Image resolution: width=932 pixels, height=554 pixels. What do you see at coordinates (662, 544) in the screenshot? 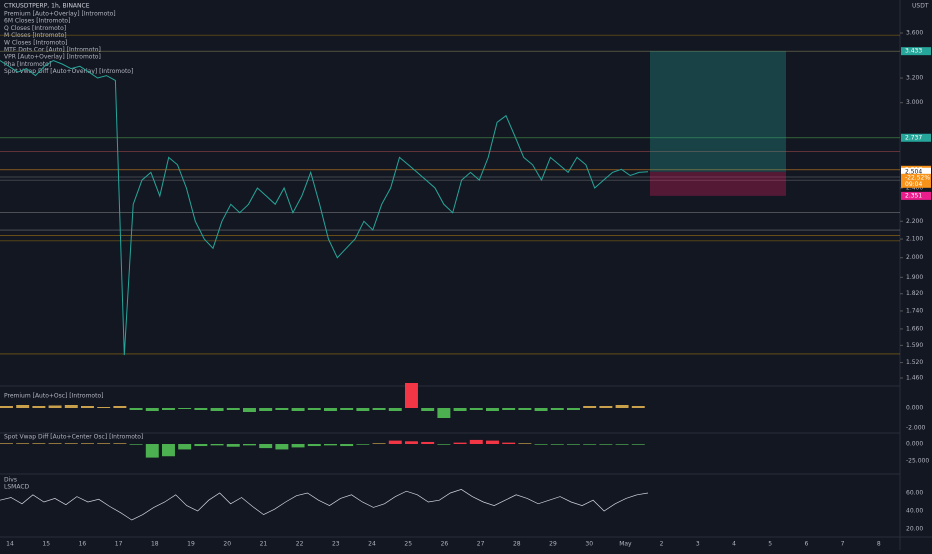
I see `x-tick-label: 2` at bounding box center [662, 544].